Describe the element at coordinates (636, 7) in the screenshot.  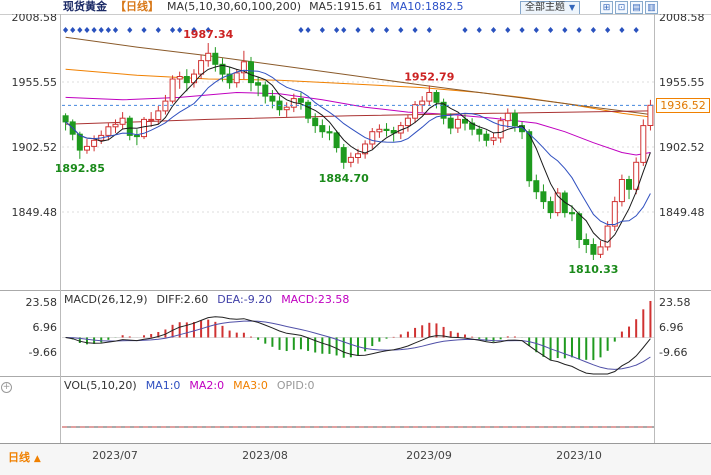
I see `split-horizontal-icon: ▤` at that location.